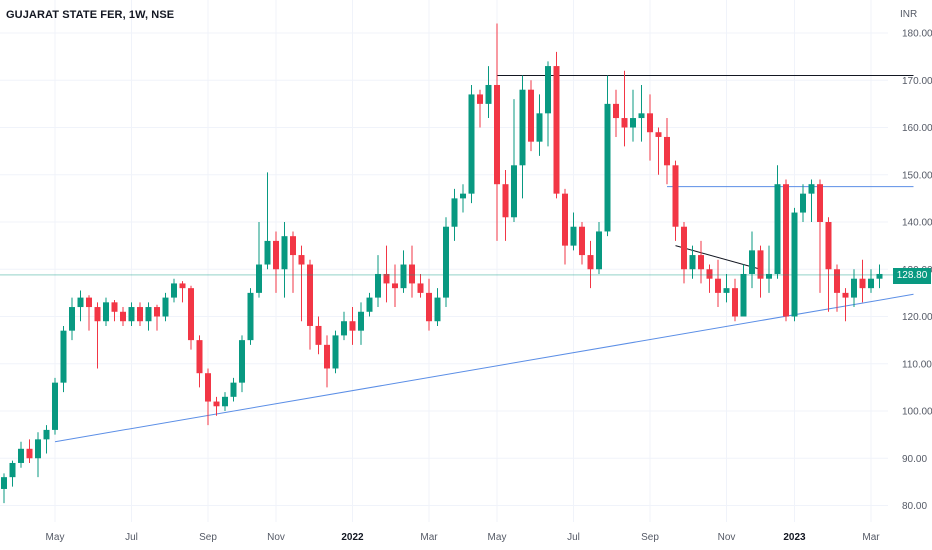 The width and height of the screenshot is (932, 550). I want to click on short-down-line, so click(718, 257).